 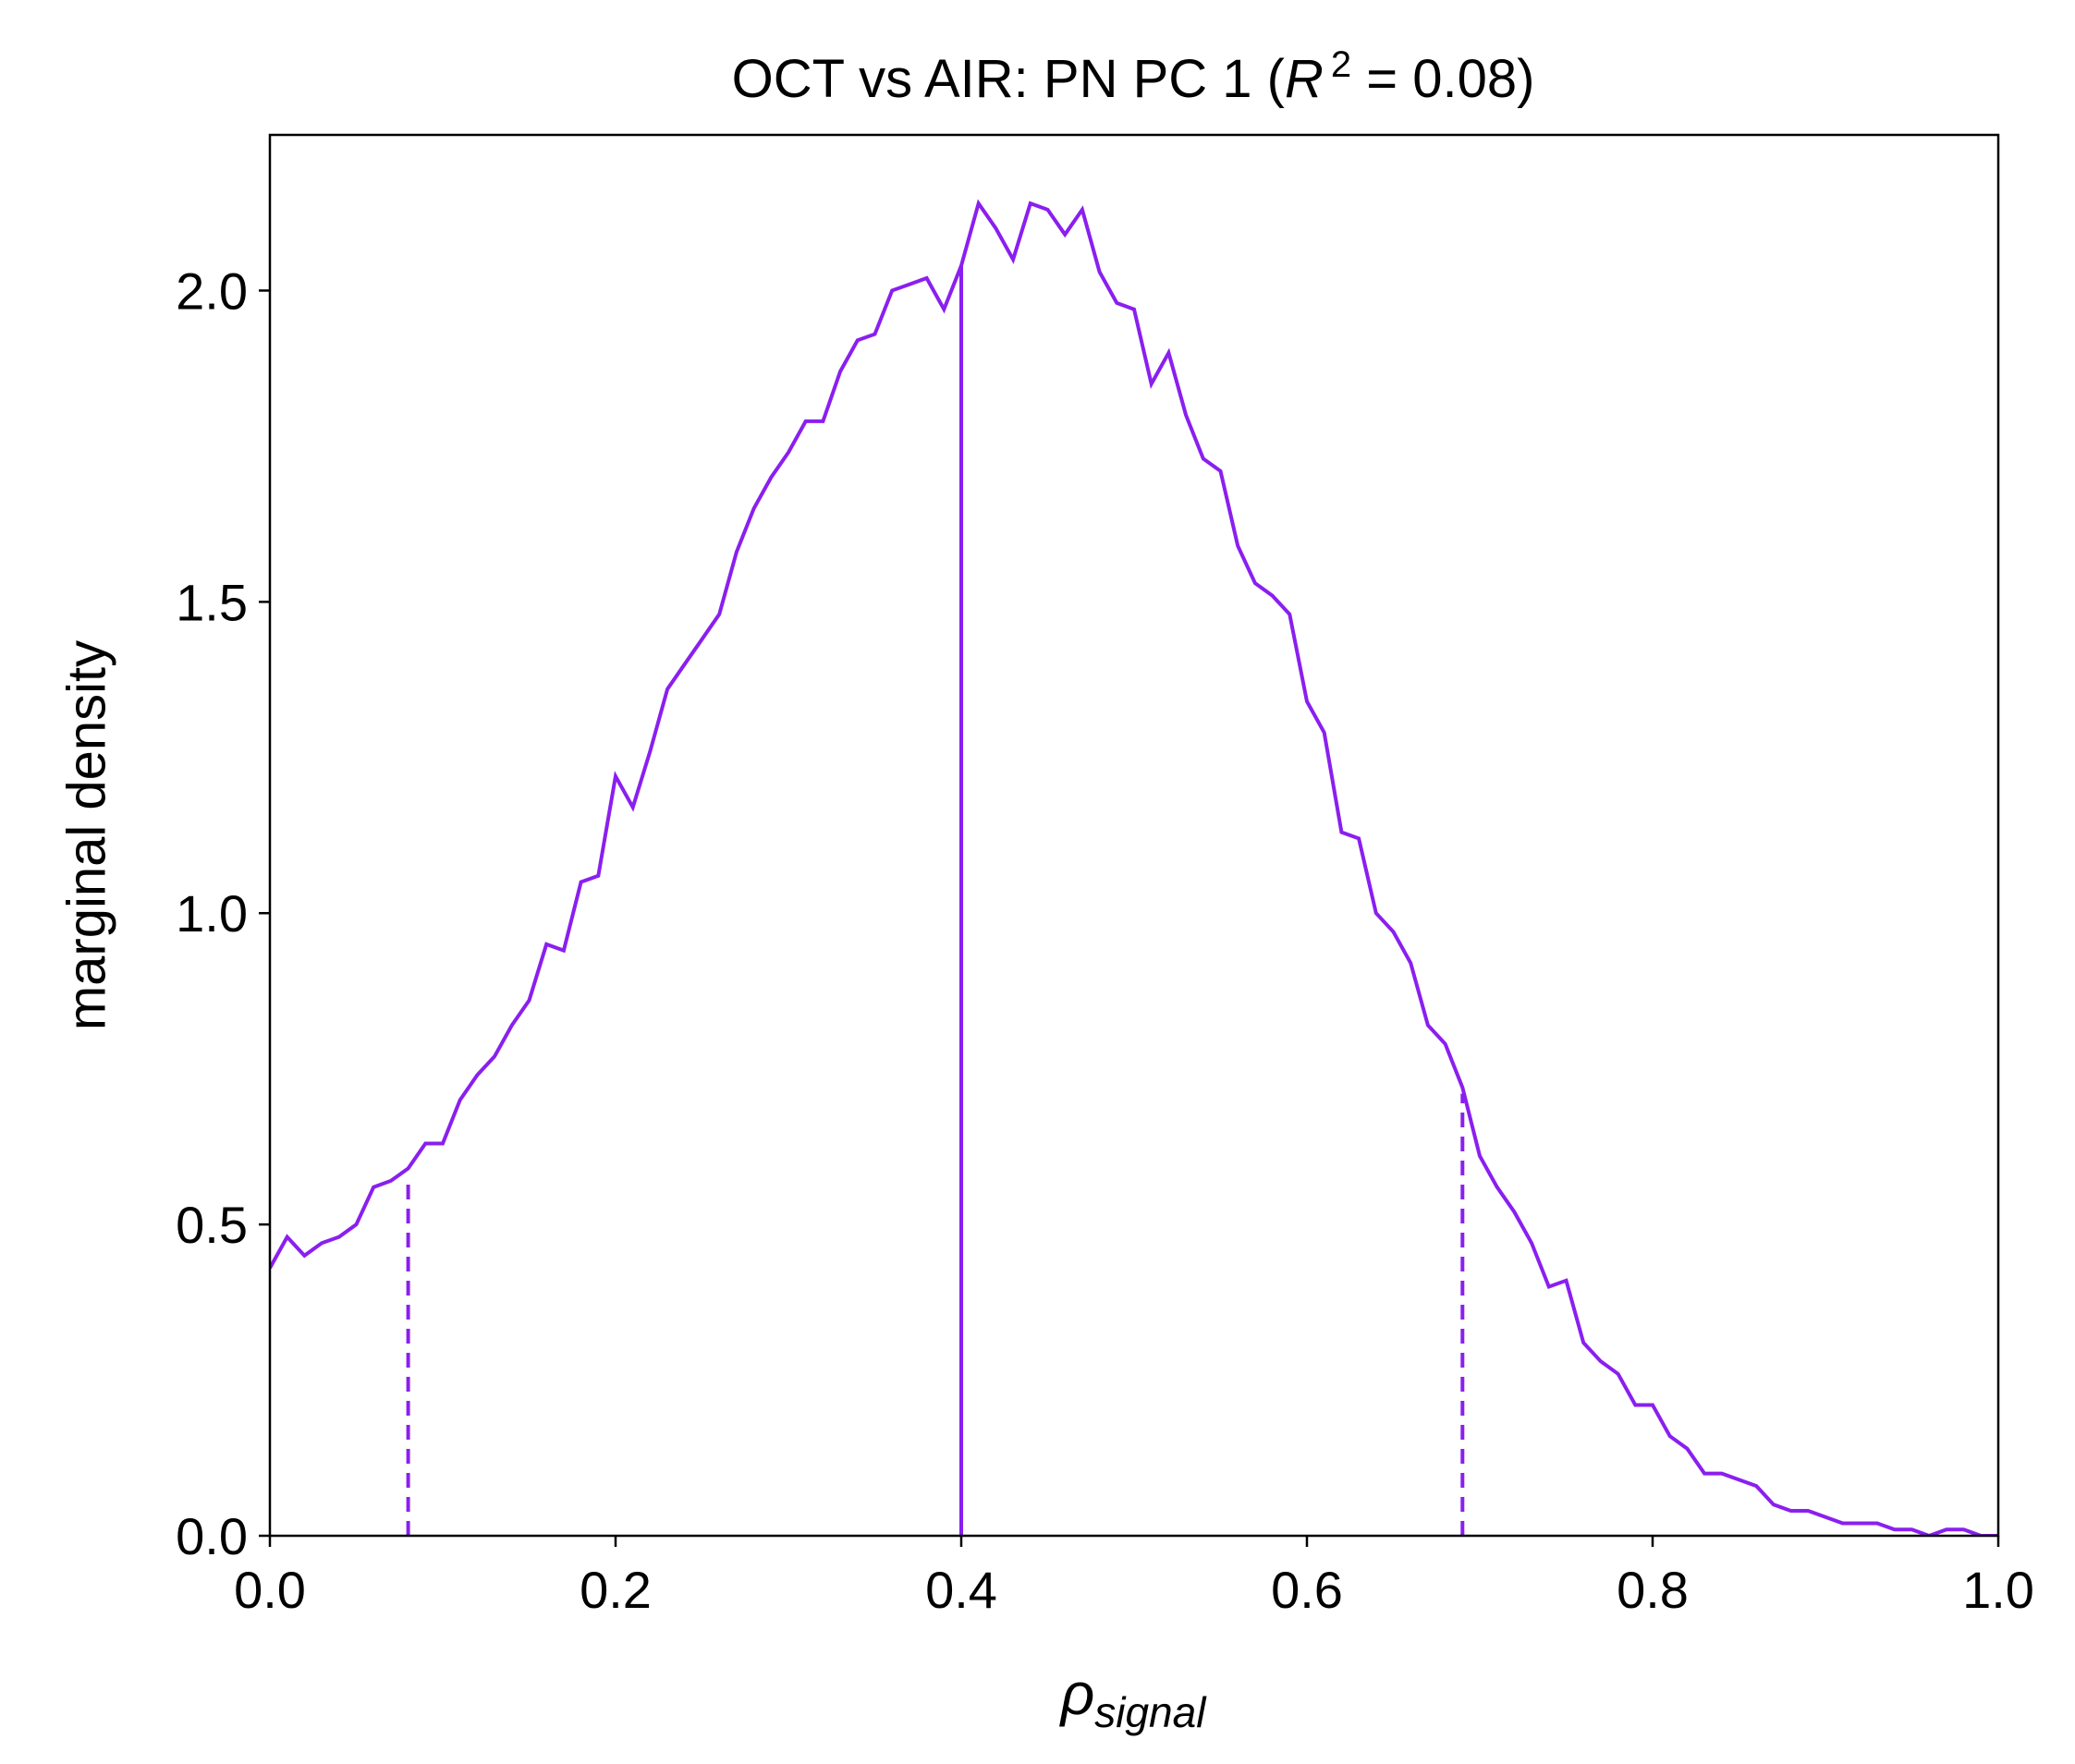 What do you see at coordinates (1341, 64) in the screenshot?
I see `title-r-exponent: 2` at bounding box center [1341, 64].